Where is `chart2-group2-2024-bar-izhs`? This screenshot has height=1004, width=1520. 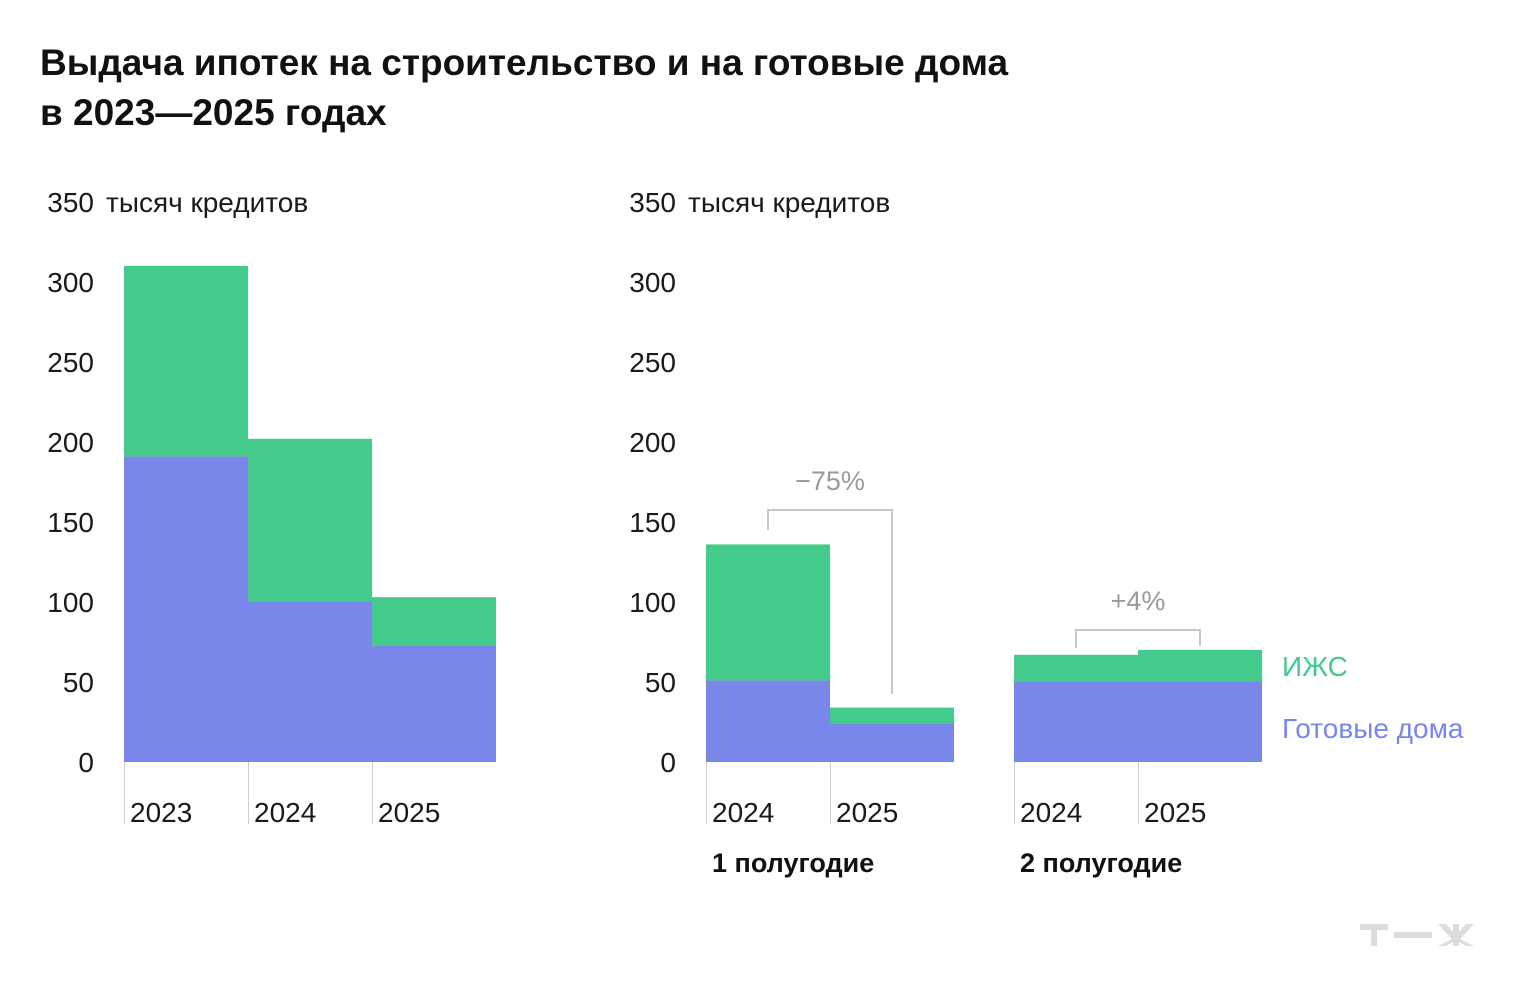 chart2-group2-2024-bar-izhs is located at coordinates (1076, 668).